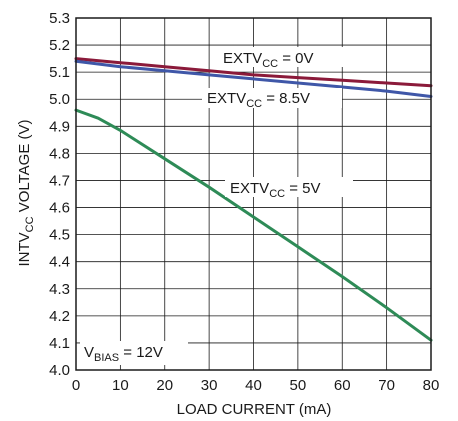  Describe the element at coordinates (59, 45) in the screenshot. I see `y-tick-label: 5.2` at that location.